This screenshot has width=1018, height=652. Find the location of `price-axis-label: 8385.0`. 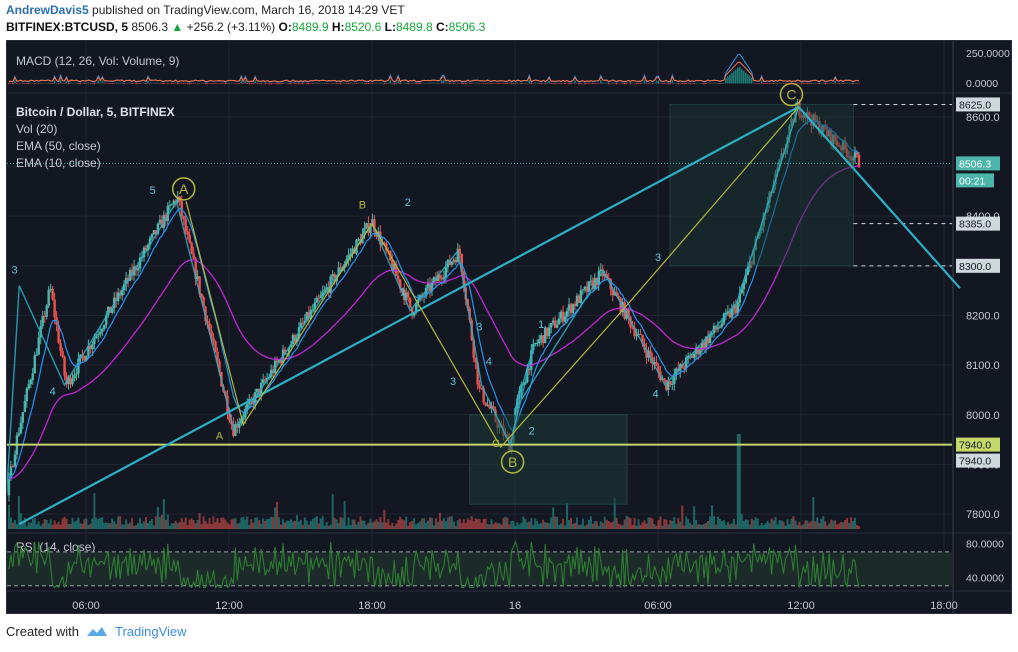

price-axis-label: 8385.0 is located at coordinates (975, 225).